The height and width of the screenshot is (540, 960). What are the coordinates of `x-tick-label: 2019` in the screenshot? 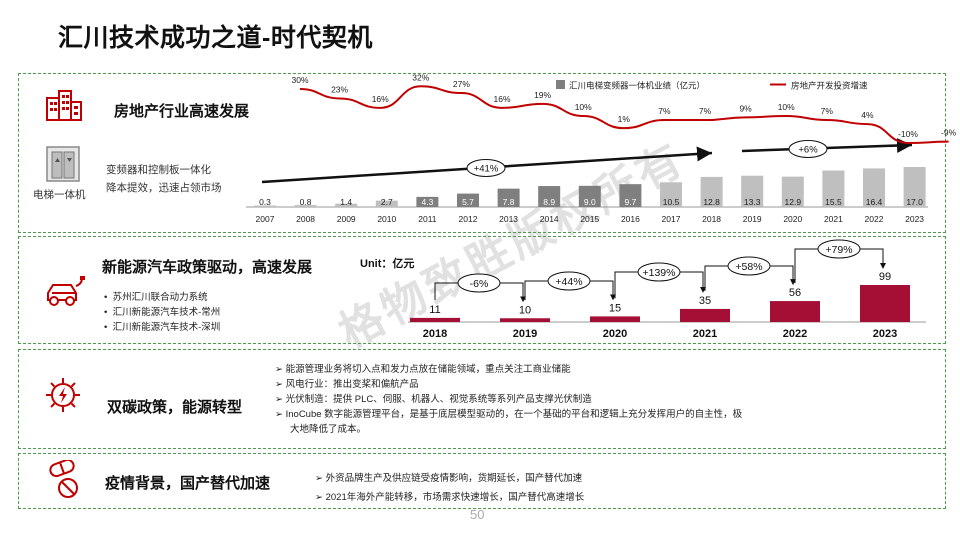 It's located at (525, 334).